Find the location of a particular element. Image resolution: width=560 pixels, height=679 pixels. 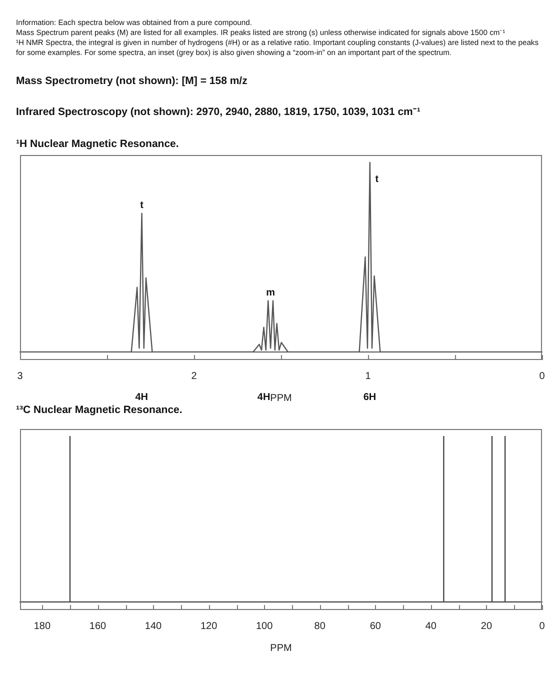

x-tick-label: 40 is located at coordinates (431, 626).